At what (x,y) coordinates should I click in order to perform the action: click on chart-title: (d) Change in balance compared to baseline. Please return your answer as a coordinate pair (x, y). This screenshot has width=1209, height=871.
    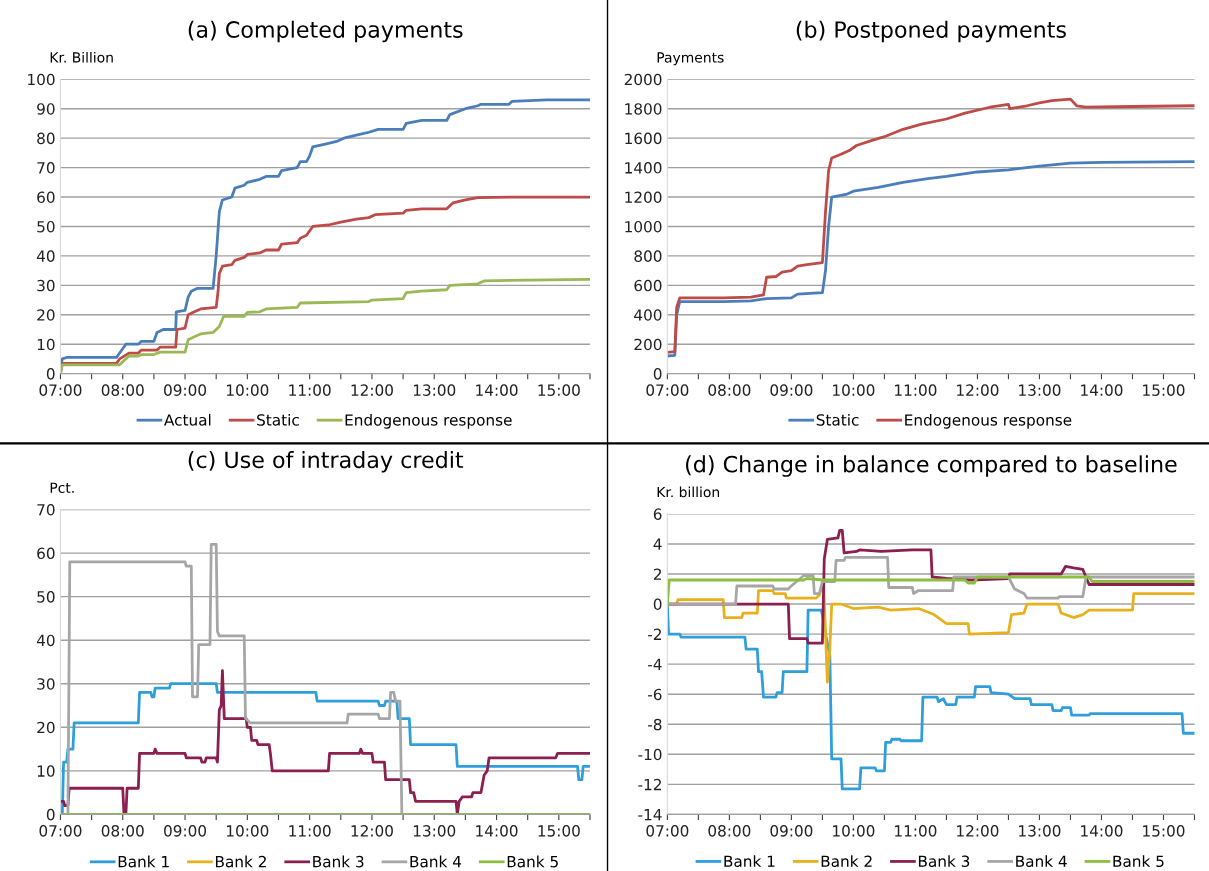
    Looking at the image, I should click on (931, 466).